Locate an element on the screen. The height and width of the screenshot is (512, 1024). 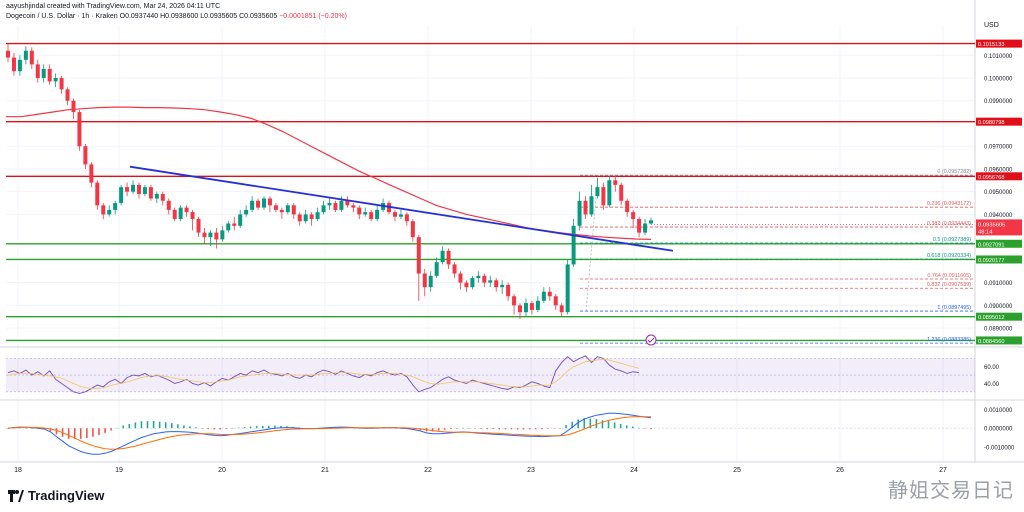
macd-tick-label: -0.0010000 is located at coordinates (999, 448).